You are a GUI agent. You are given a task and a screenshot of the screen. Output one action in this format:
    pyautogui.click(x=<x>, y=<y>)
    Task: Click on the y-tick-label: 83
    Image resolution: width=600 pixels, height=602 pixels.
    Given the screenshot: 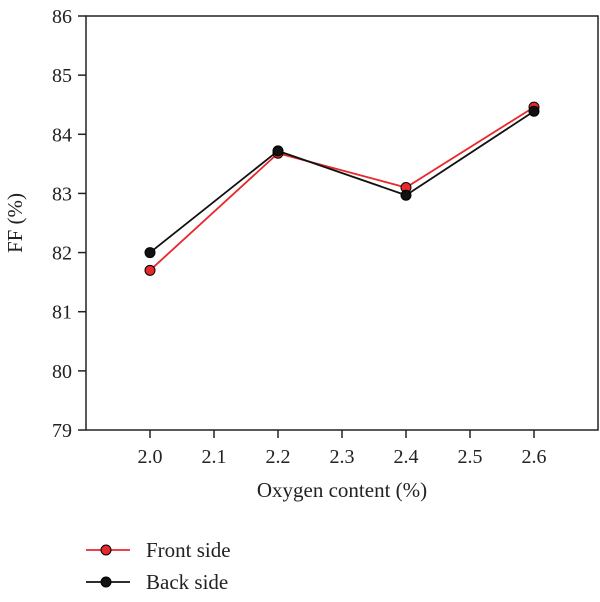 What is the action you would take?
    pyautogui.click(x=62, y=194)
    